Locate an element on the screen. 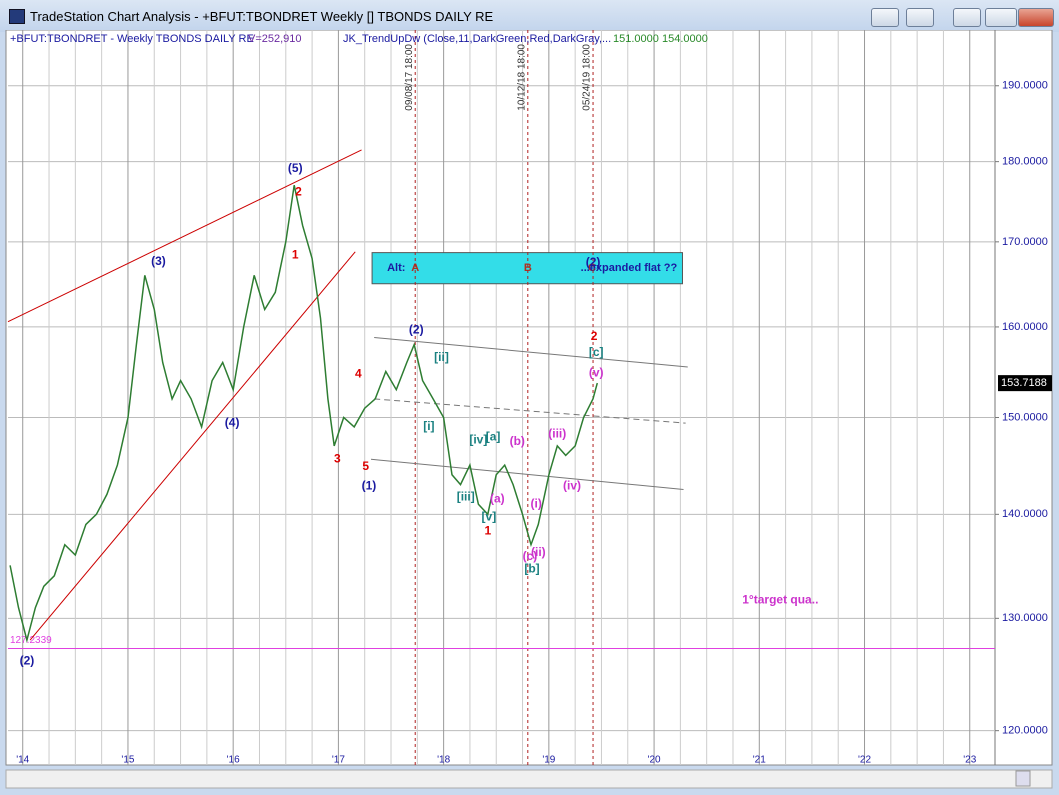  event-label: 05/24/19 18:00 is located at coordinates (587, 77).